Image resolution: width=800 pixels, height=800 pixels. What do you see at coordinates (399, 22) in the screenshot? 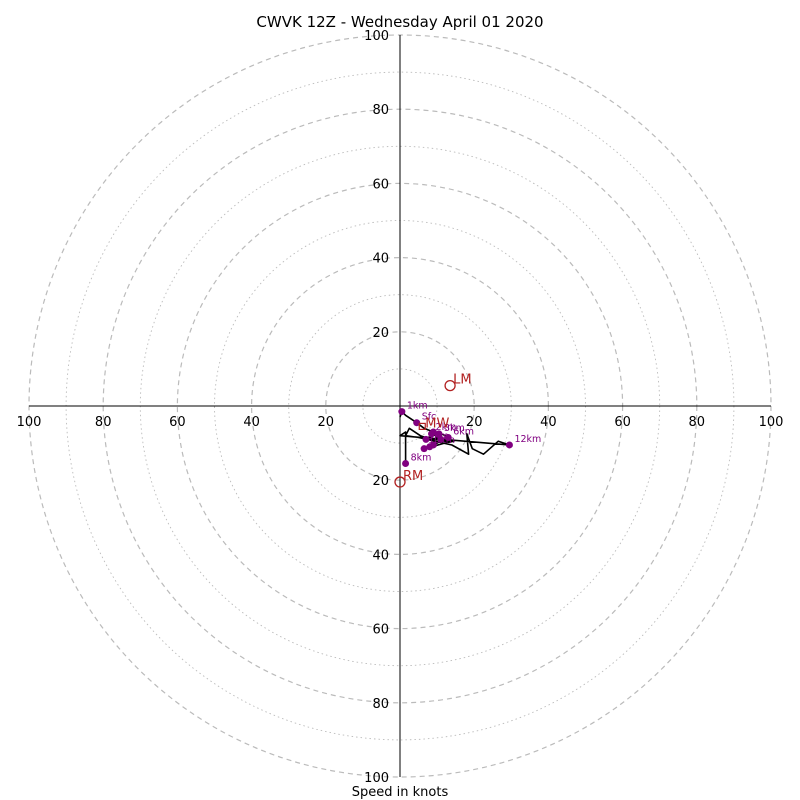
I see `chart-title: CWVK 12Z - Wednesday April 01 2020` at bounding box center [399, 22].